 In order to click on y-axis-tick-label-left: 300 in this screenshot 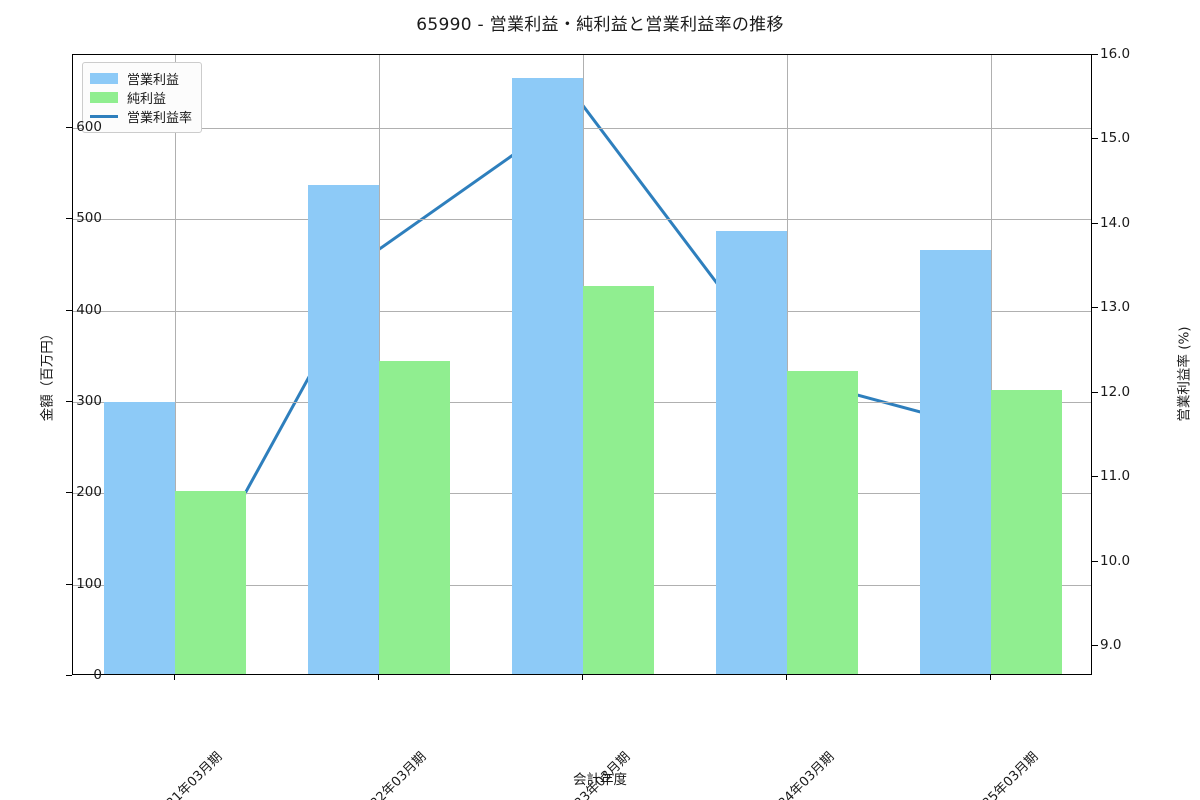, I will do `click(89, 401)`.